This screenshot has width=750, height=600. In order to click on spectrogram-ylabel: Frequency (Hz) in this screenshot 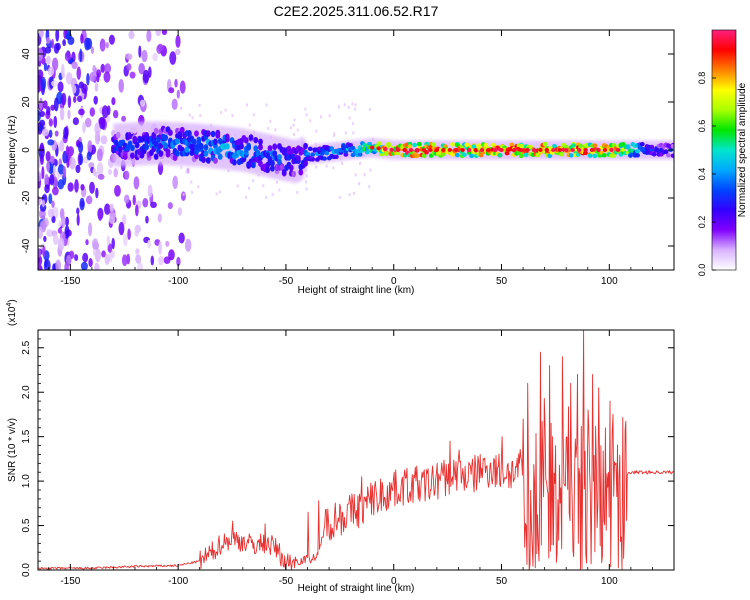, I will do `click(12, 150)`.